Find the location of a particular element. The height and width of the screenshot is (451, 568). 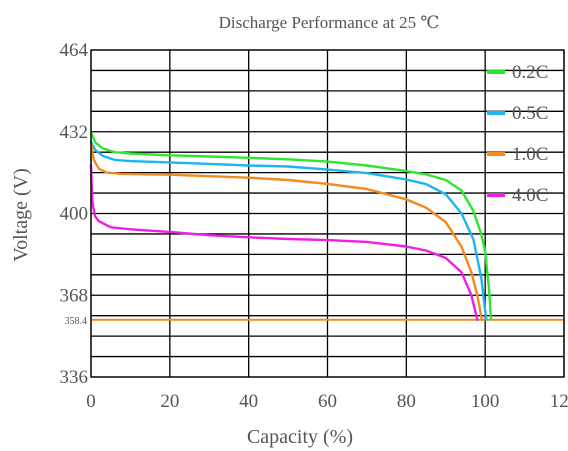

legend-label: 1.0C is located at coordinates (530, 154).